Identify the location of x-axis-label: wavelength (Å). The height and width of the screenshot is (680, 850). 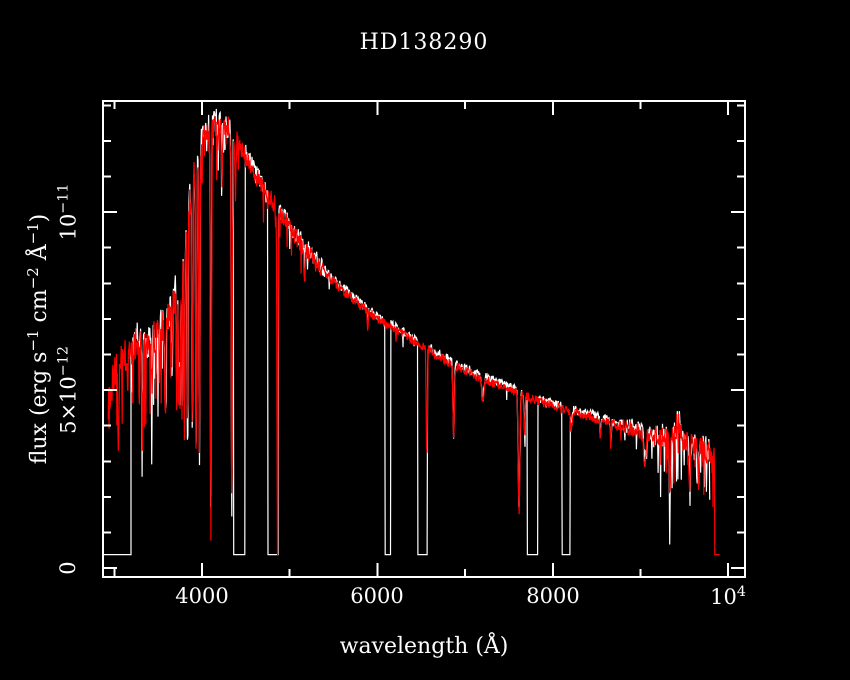
(424, 646).